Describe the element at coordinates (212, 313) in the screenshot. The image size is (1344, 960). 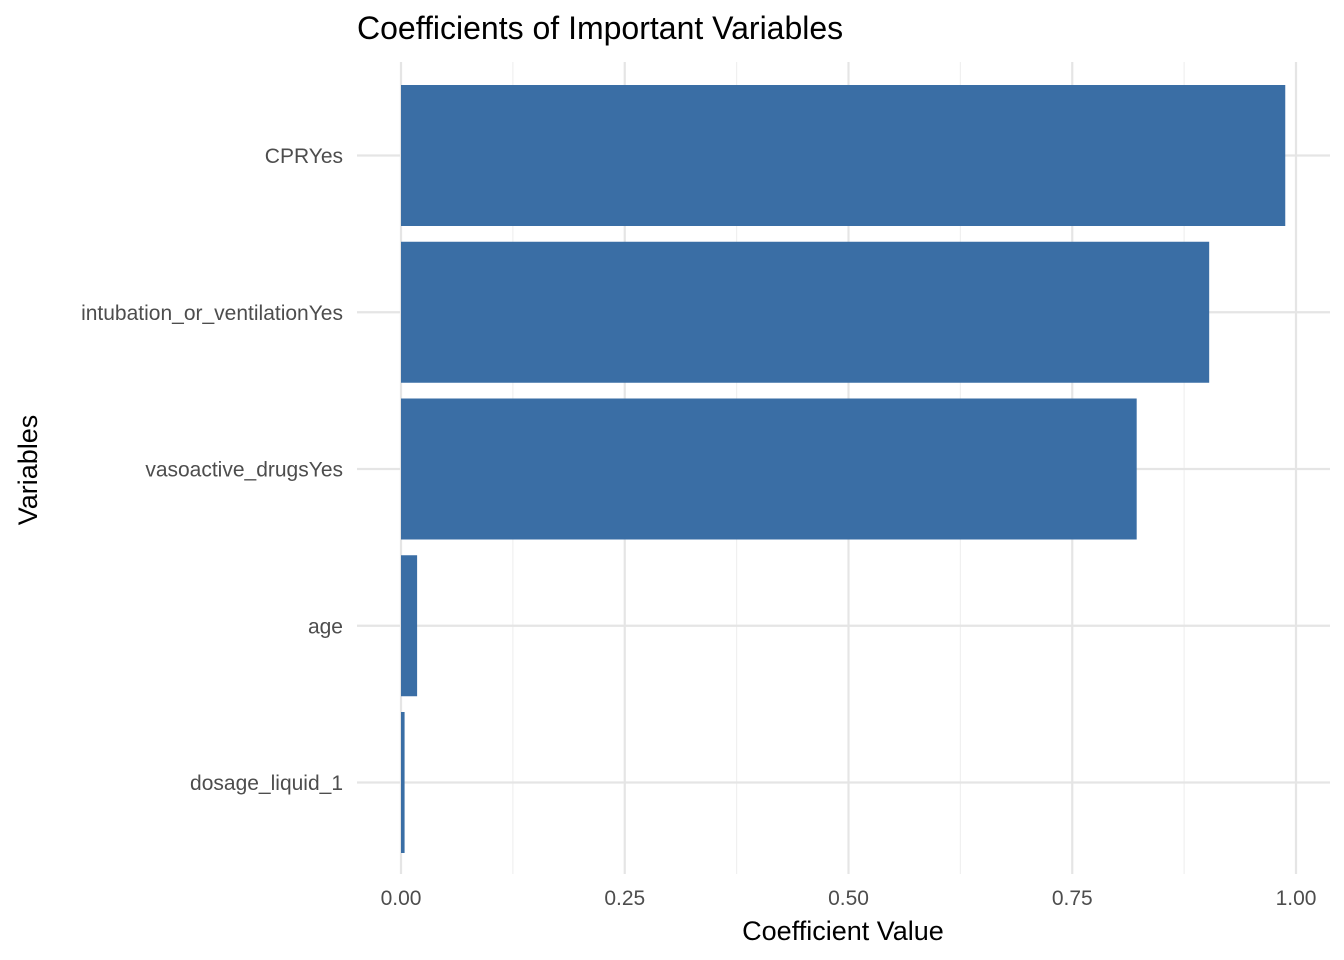
I see `y-tick-label: intubation_or_ventilationYes` at that location.